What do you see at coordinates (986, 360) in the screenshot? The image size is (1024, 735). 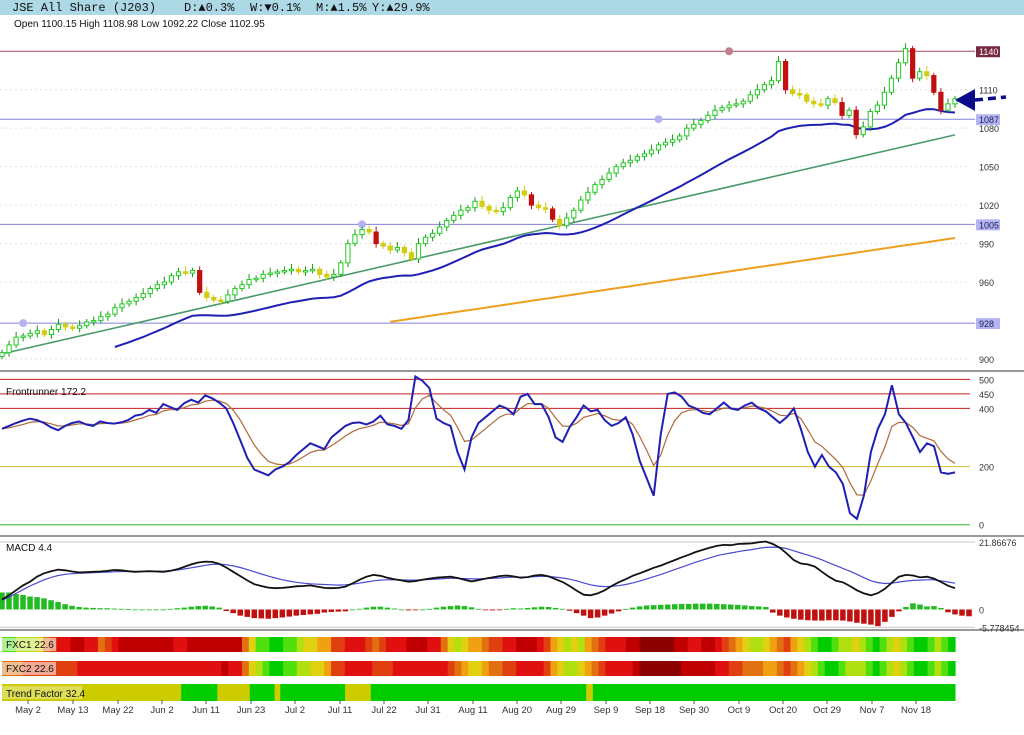 I see `price-tick-label: 900` at bounding box center [986, 360].